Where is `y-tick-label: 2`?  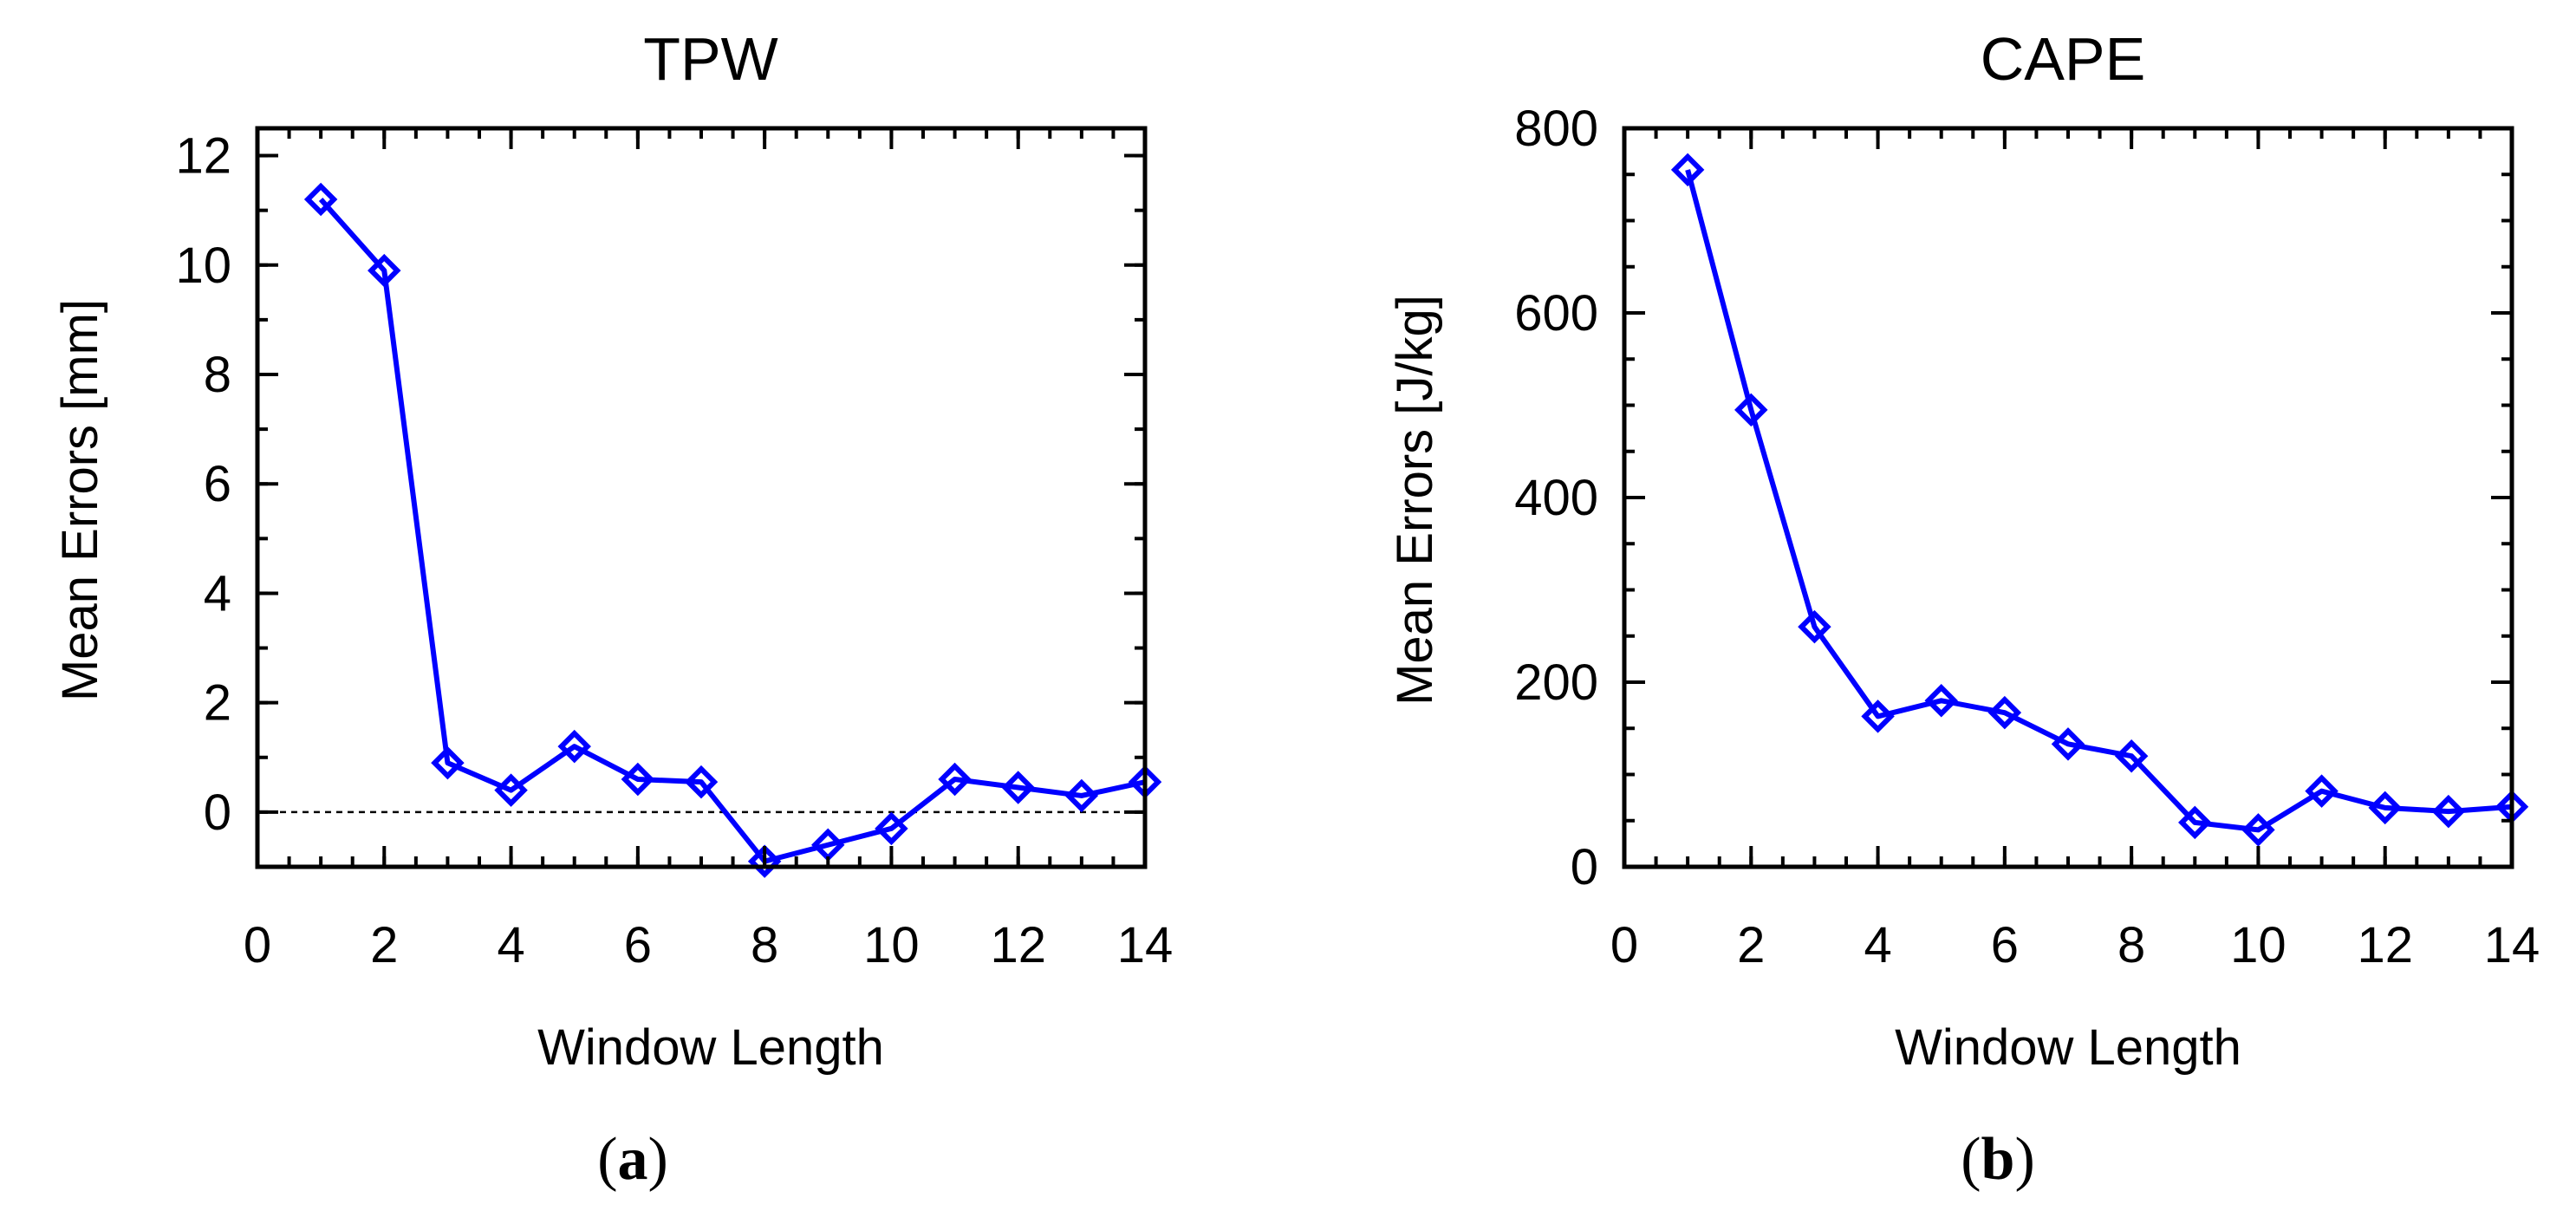
y-tick-label: 2 is located at coordinates (217, 703).